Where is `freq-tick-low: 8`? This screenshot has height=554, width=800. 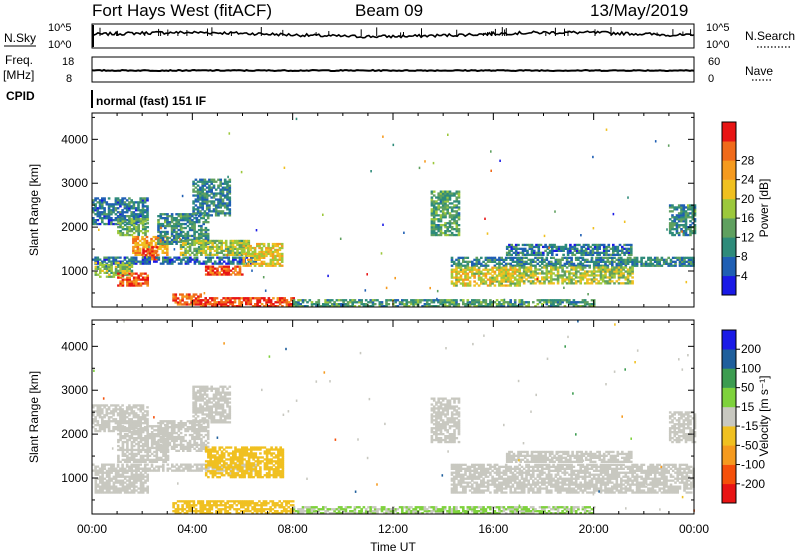 freq-tick-low: 8 is located at coordinates (69, 79).